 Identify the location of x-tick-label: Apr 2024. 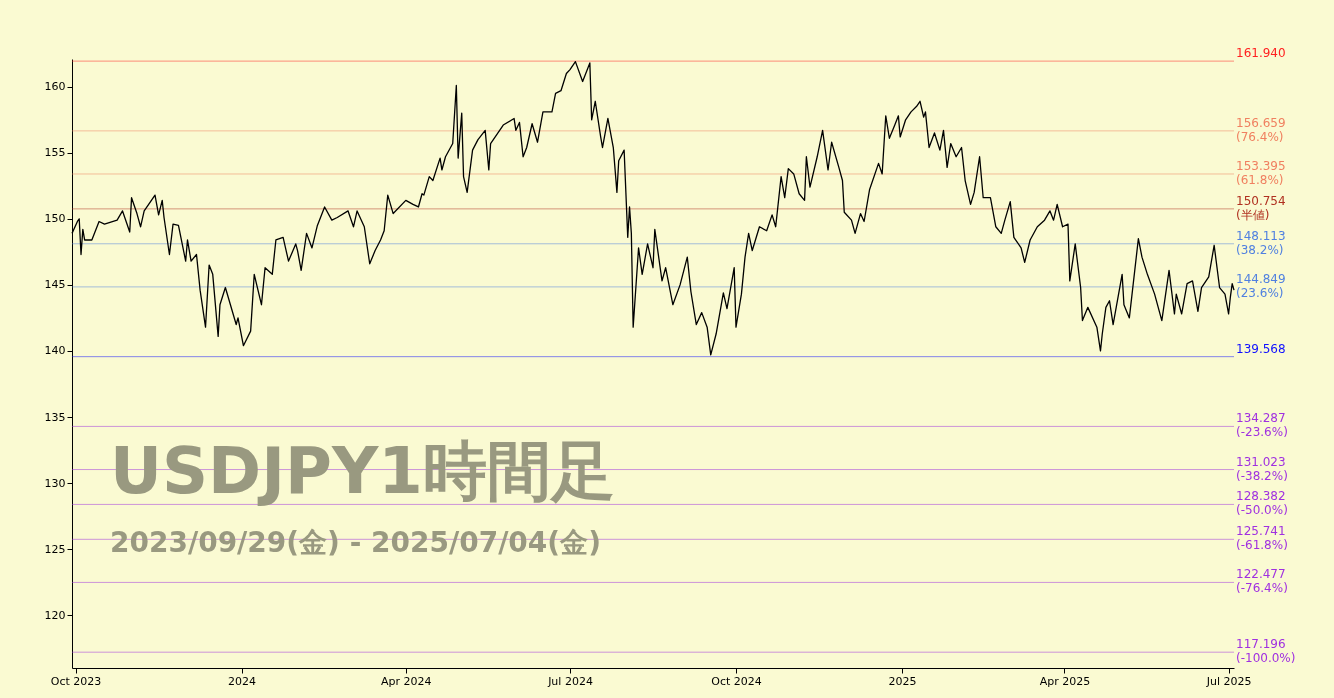
(406, 681).